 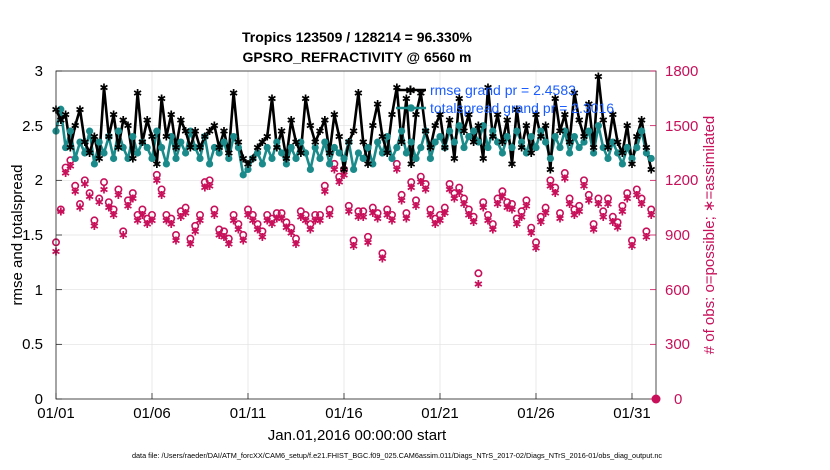 What do you see at coordinates (410, 90) in the screenshot?
I see `legend-star-icon: ✱` at bounding box center [410, 90].